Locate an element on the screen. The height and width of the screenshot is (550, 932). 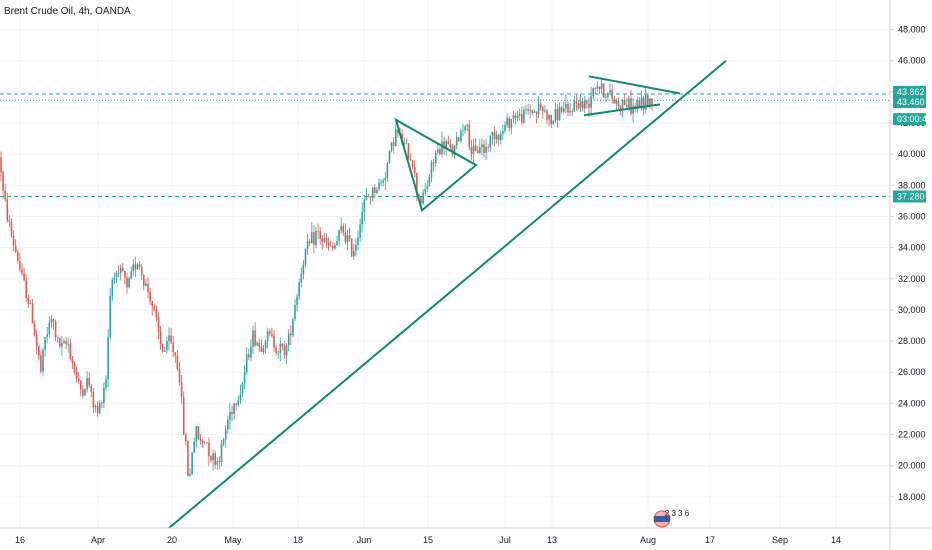
time-axis: 16 Apr 20 May 18 Jun 15 Jul 13 Aug 17 Sep 14 is located at coordinates (466, 536).